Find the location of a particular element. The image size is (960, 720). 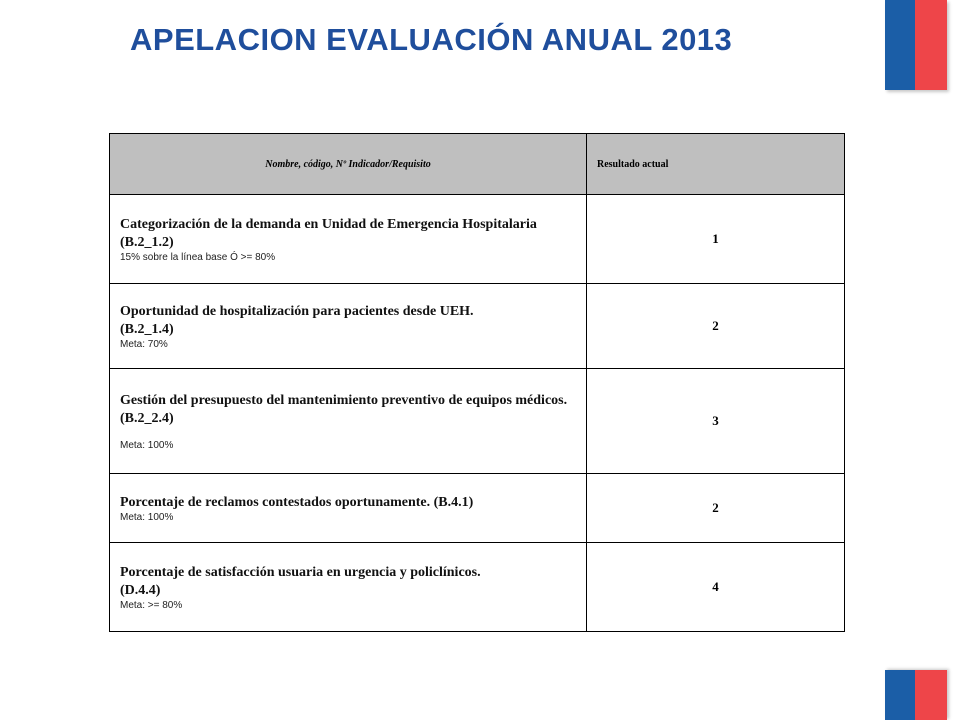

cell-spacer is located at coordinates (348, 434).